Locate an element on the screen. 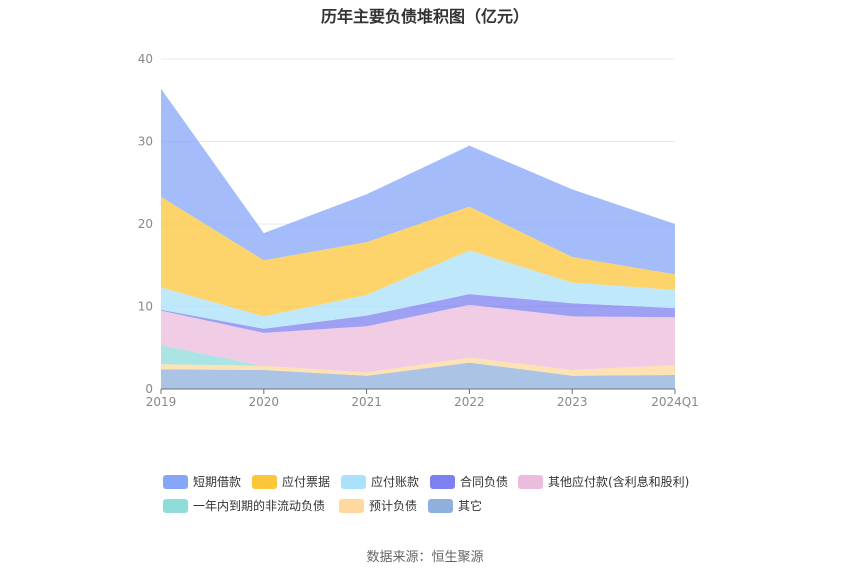  legend-item: 一年内到期的非流动负债 is located at coordinates (244, 505).